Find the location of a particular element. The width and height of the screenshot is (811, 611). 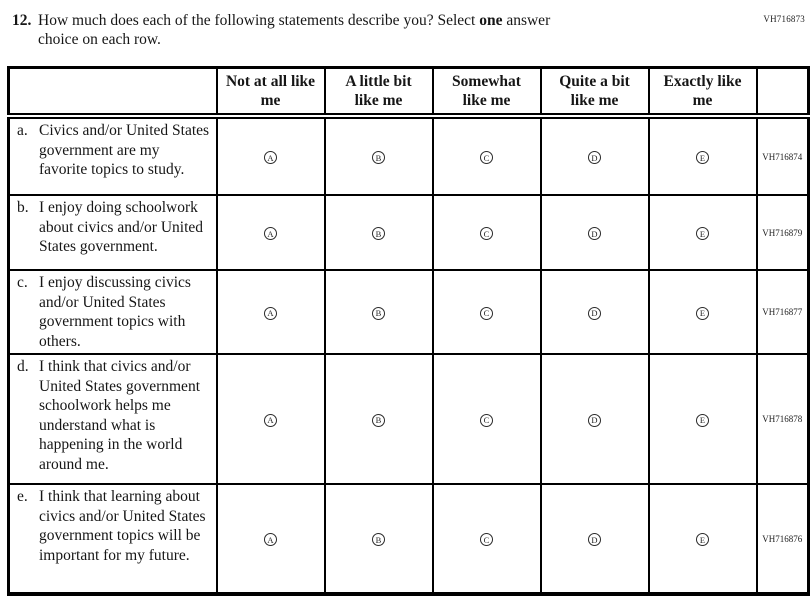

option-bubble-a-A: A is located at coordinates (270, 158).